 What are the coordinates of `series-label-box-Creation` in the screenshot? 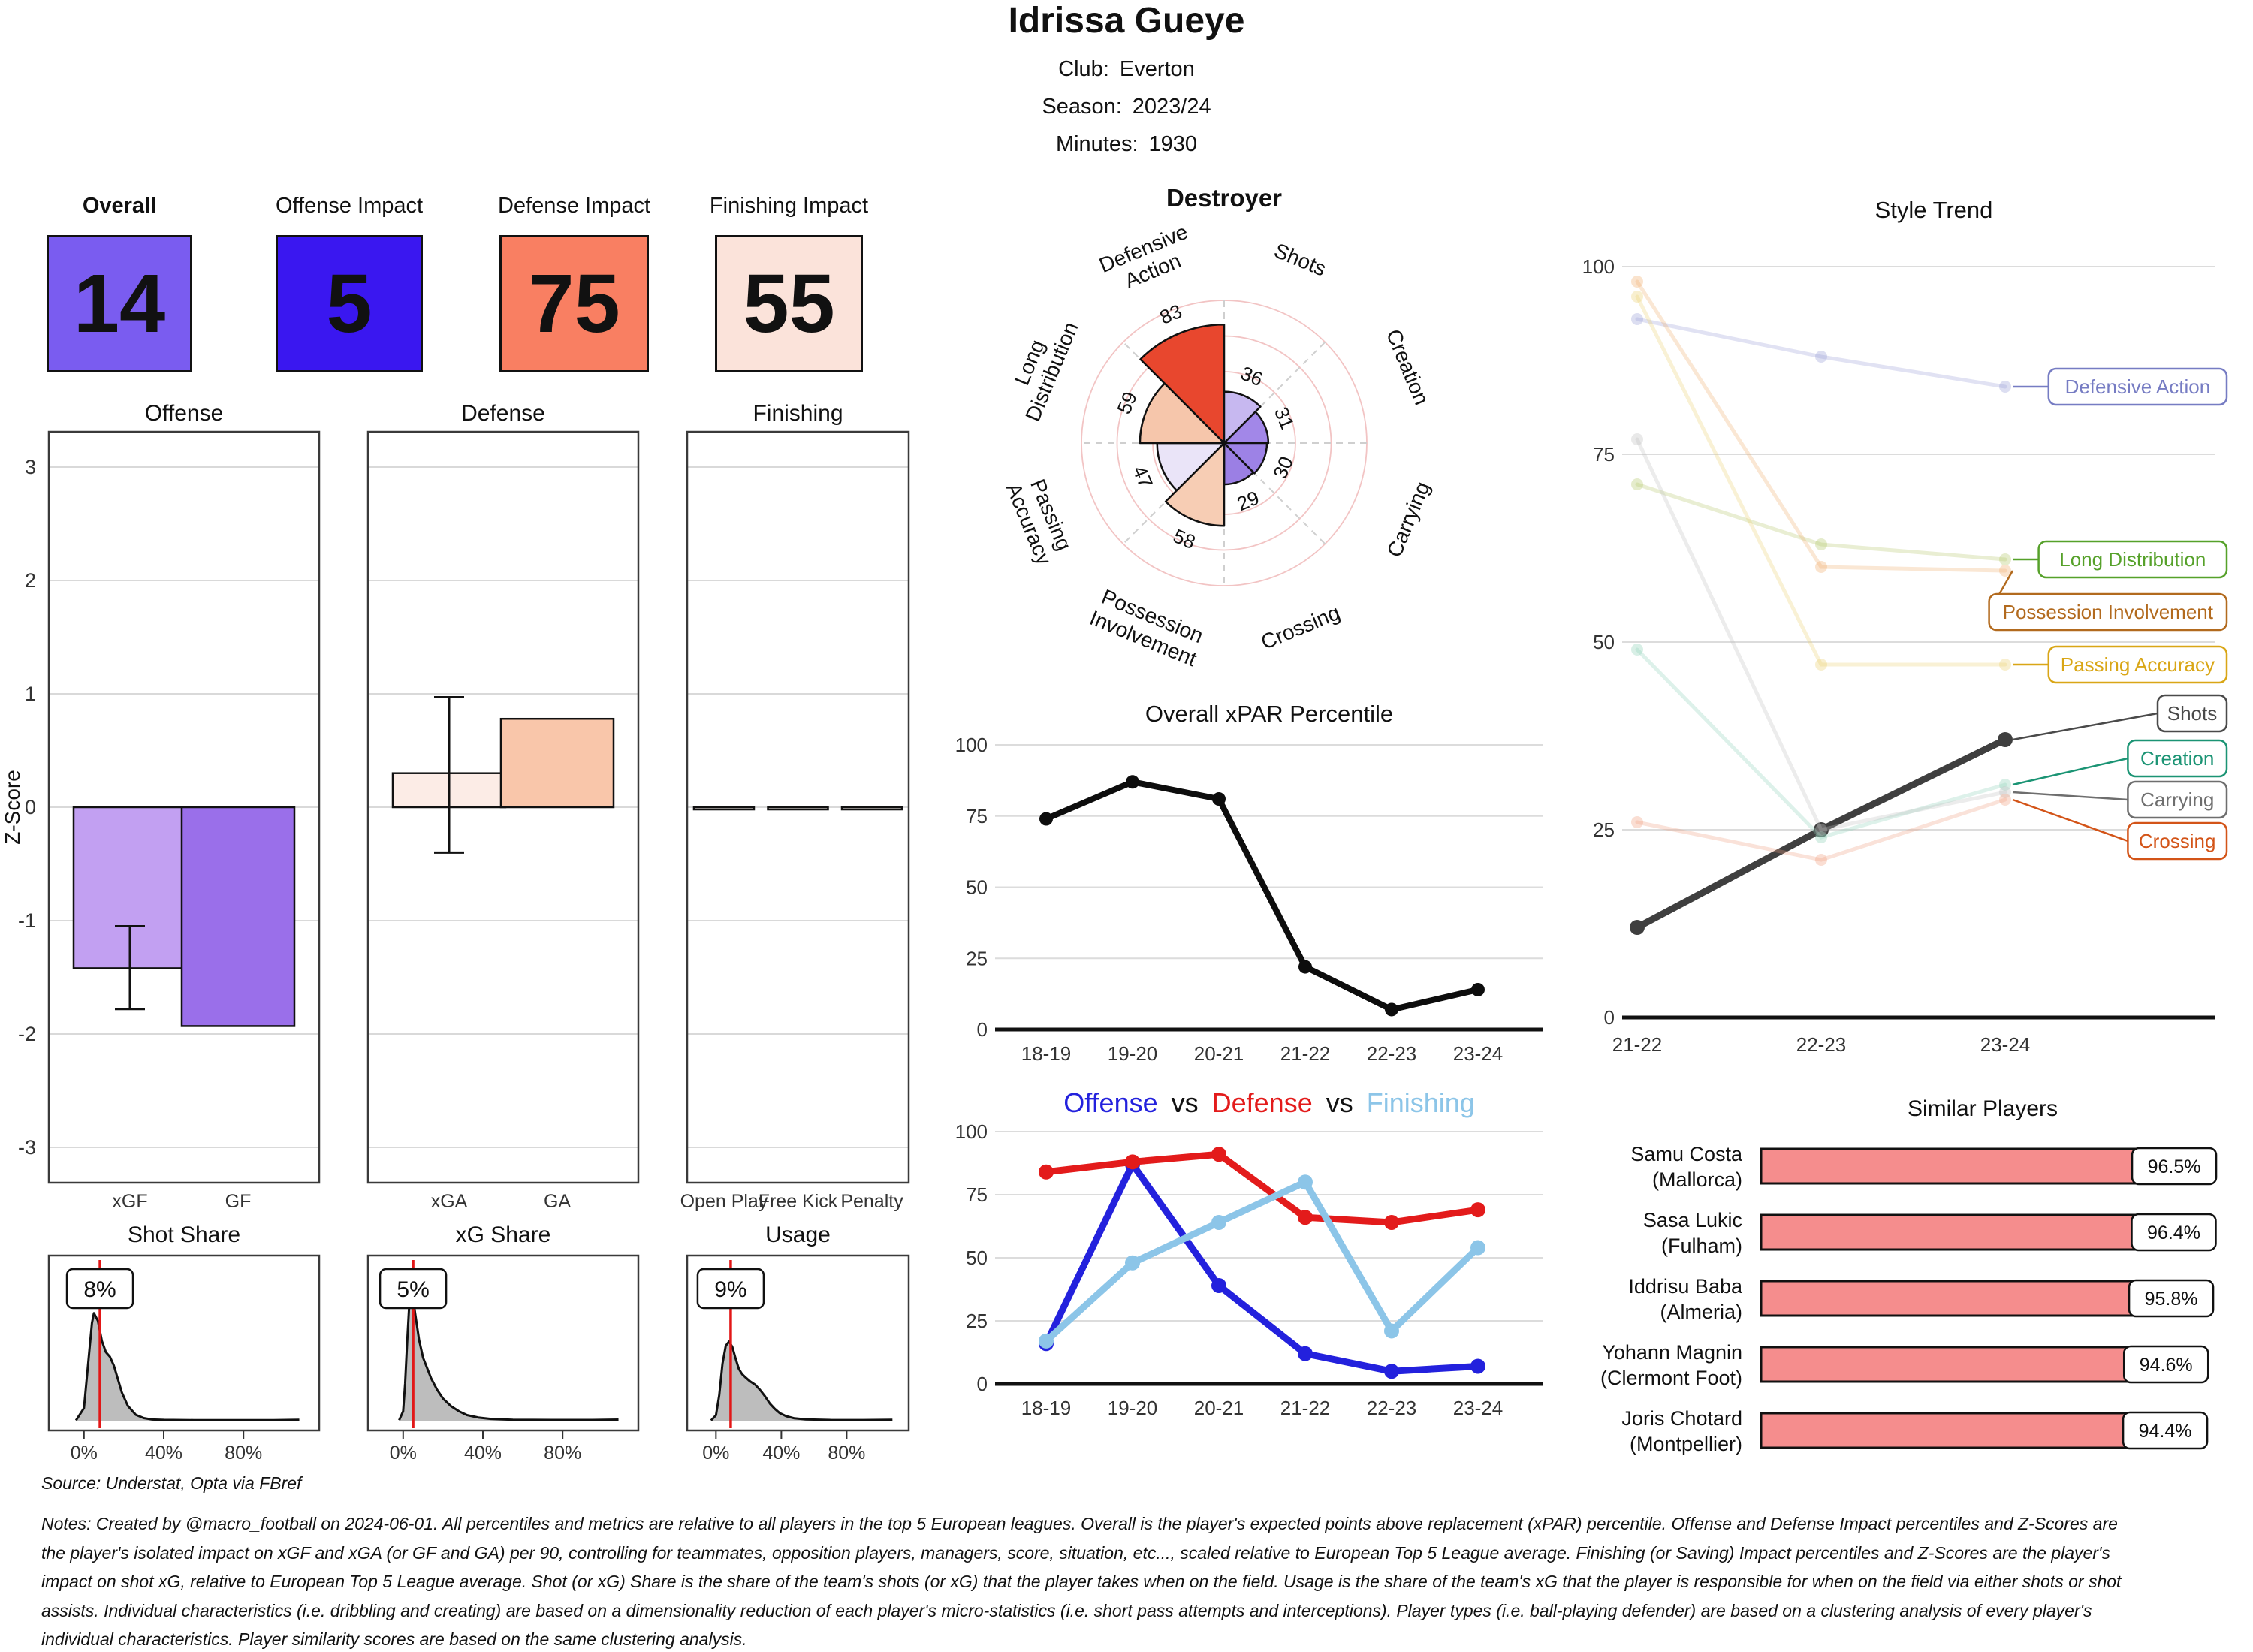 It's located at (2177, 758).